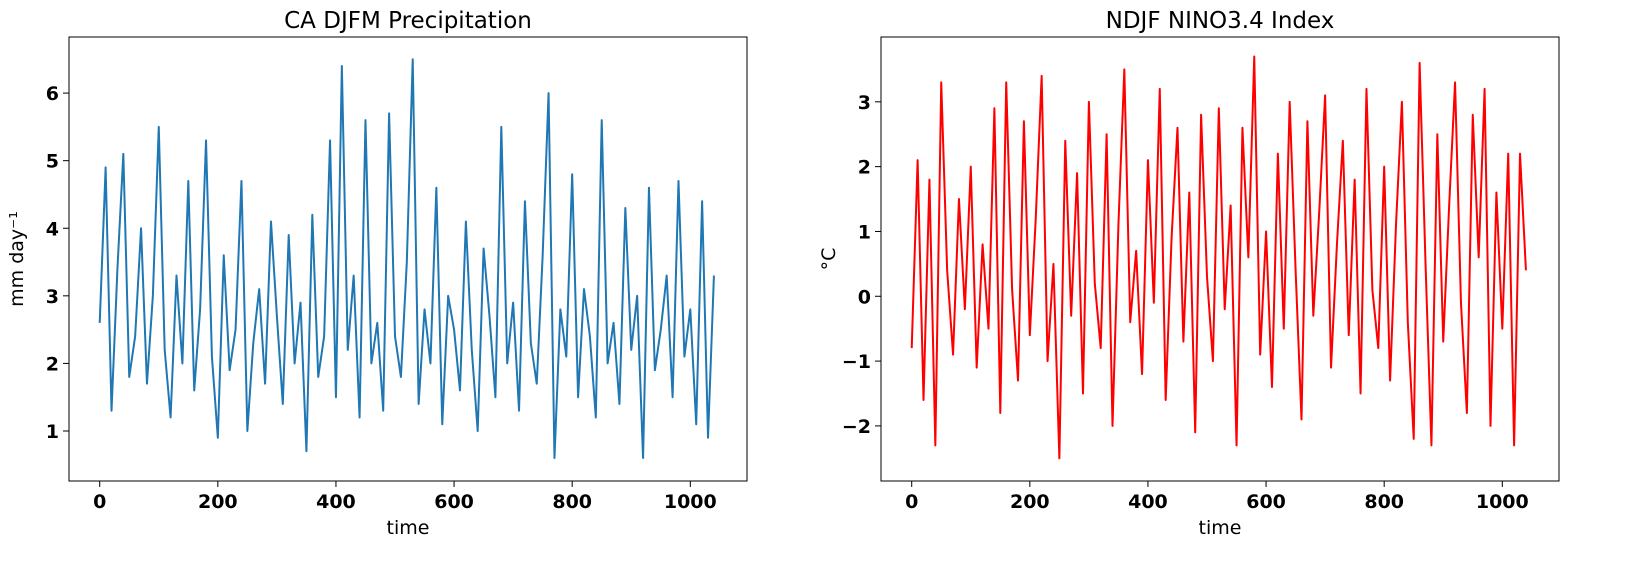 Image resolution: width=1630 pixels, height=571 pixels. What do you see at coordinates (408, 21) in the screenshot?
I see `chart-title: CA DJFM Precipitation` at bounding box center [408, 21].